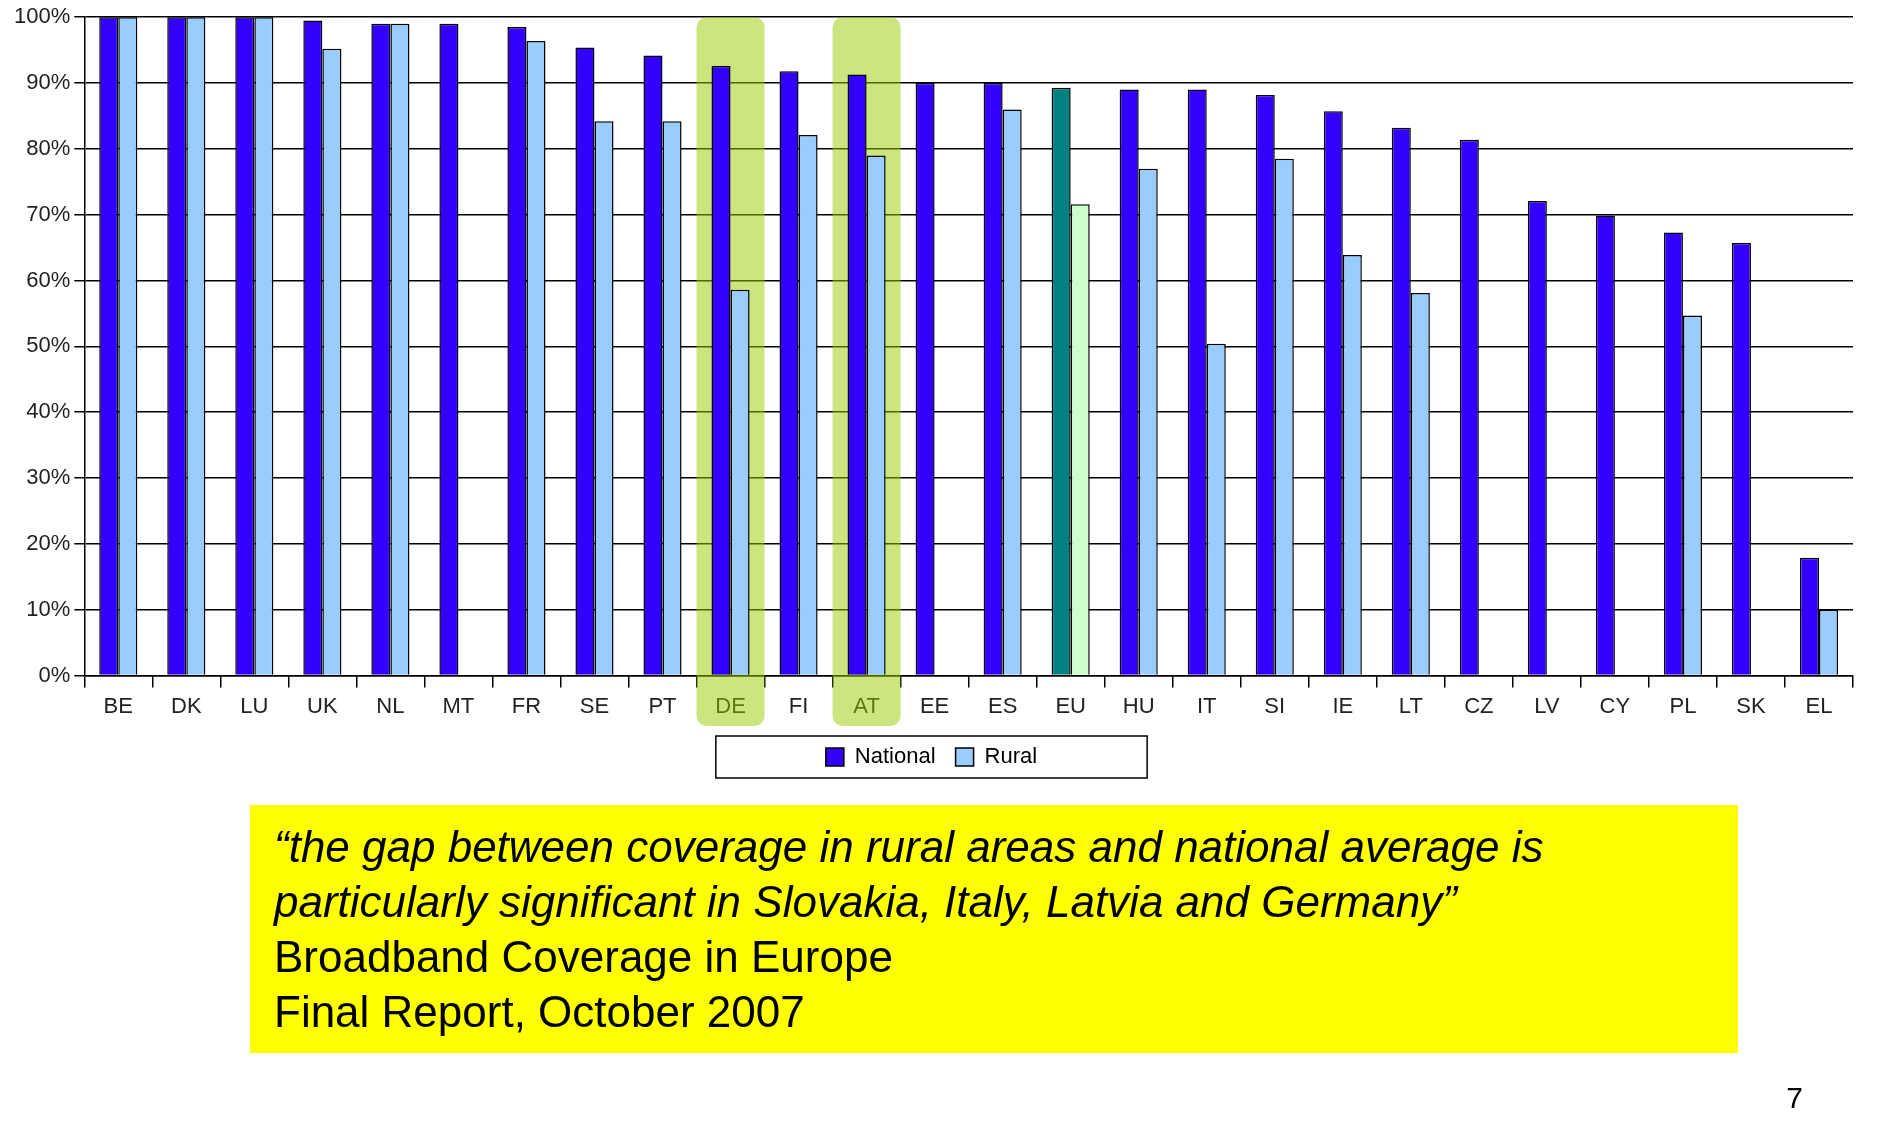  I want to click on x-tick-label: FR, so click(526, 705).